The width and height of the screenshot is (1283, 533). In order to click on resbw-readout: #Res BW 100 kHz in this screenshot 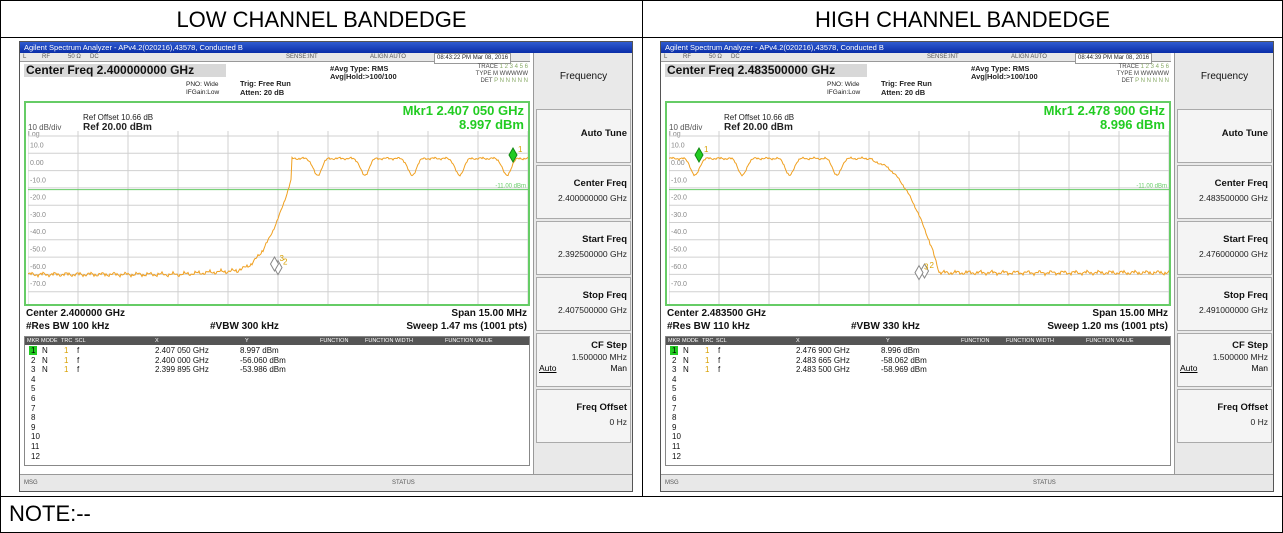, I will do `click(68, 326)`.